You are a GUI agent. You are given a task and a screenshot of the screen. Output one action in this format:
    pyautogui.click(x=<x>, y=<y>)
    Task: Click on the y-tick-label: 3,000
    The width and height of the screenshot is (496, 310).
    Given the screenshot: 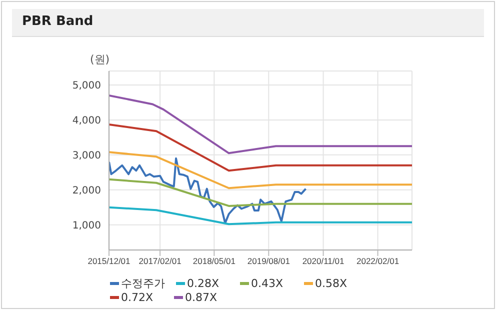 What is the action you would take?
    pyautogui.click(x=86, y=156)
    